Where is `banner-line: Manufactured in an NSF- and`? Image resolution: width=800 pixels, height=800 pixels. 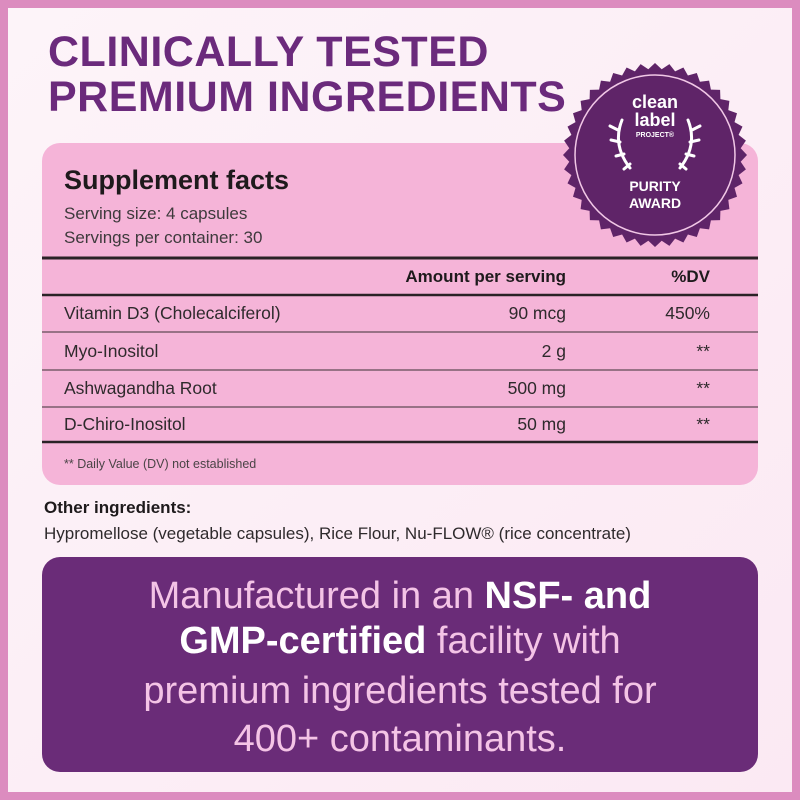
banner-line: Manufactured in an NSF- and is located at coordinates (400, 596).